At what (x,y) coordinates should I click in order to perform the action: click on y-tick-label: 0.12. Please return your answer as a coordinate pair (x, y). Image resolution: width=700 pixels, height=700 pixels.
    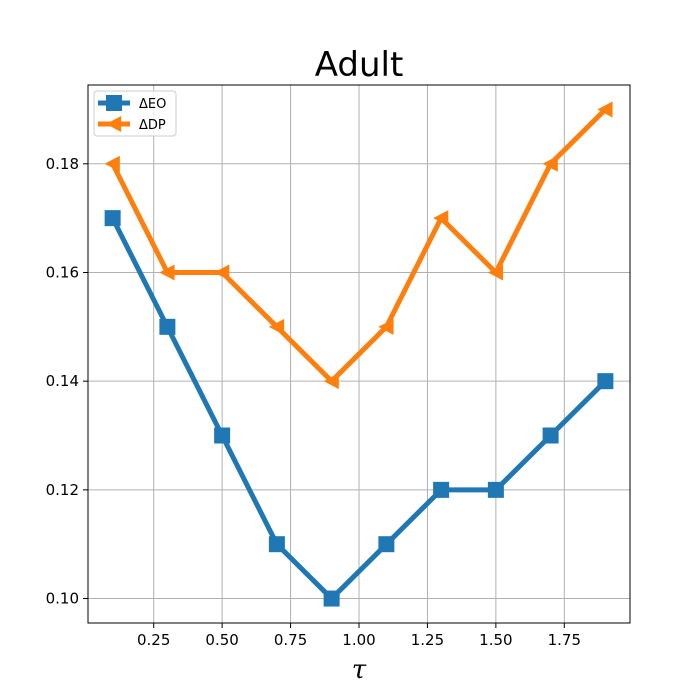
    Looking at the image, I should click on (62, 490).